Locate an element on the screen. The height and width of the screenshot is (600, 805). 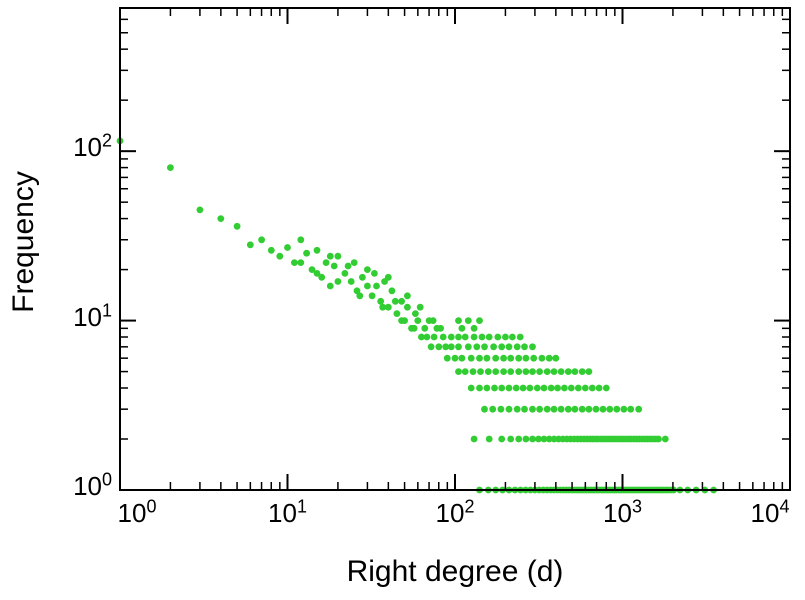
x-tick-label: 104 is located at coordinates (770, 511).